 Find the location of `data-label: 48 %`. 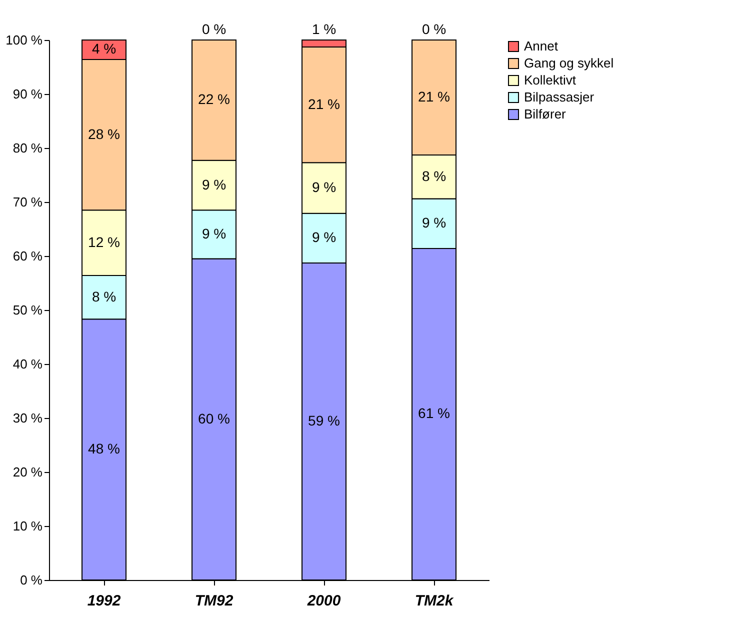

data-label: 48 % is located at coordinates (104, 448).